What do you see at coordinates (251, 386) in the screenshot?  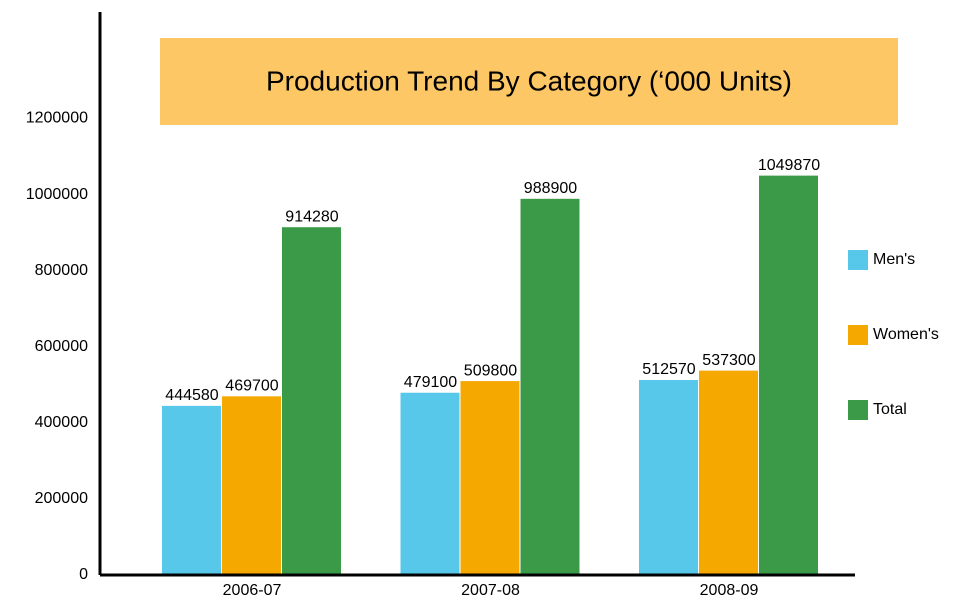 I see `value-label: 469700` at bounding box center [251, 386].